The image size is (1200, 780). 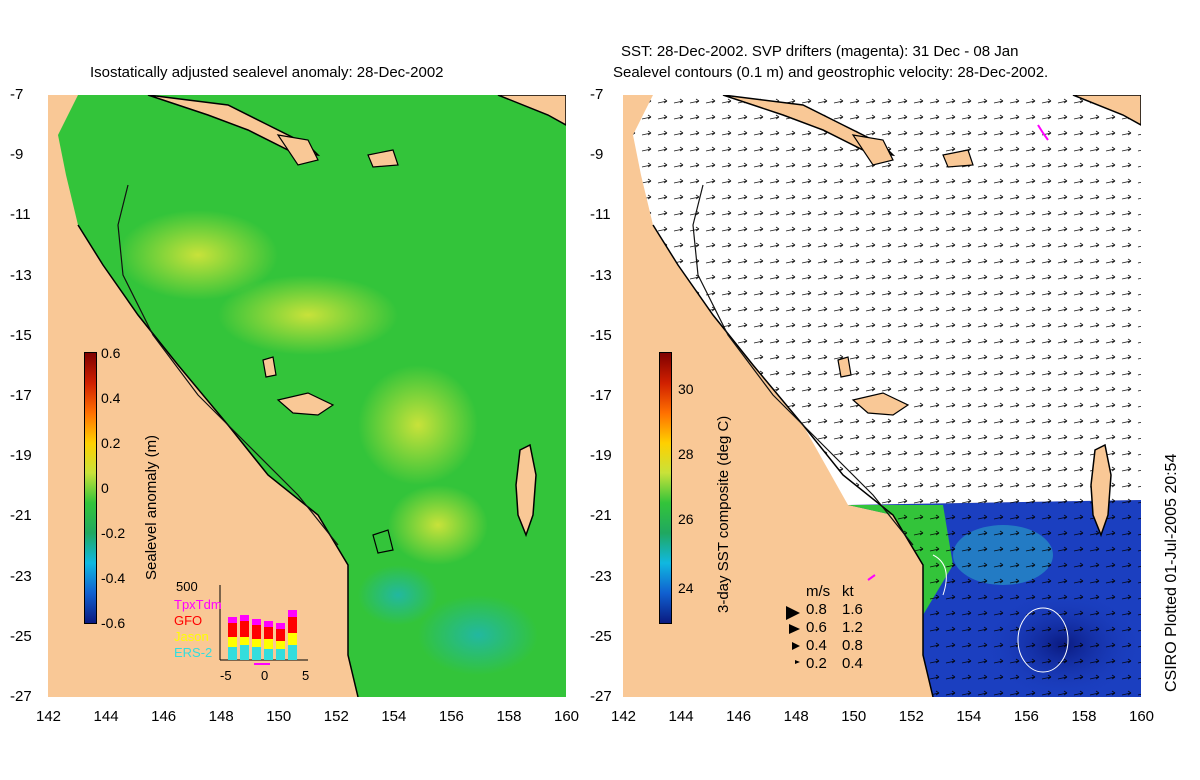 What do you see at coordinates (852, 663) in the screenshot?
I see `velocity-legend-kt: 0.4` at bounding box center [852, 663].